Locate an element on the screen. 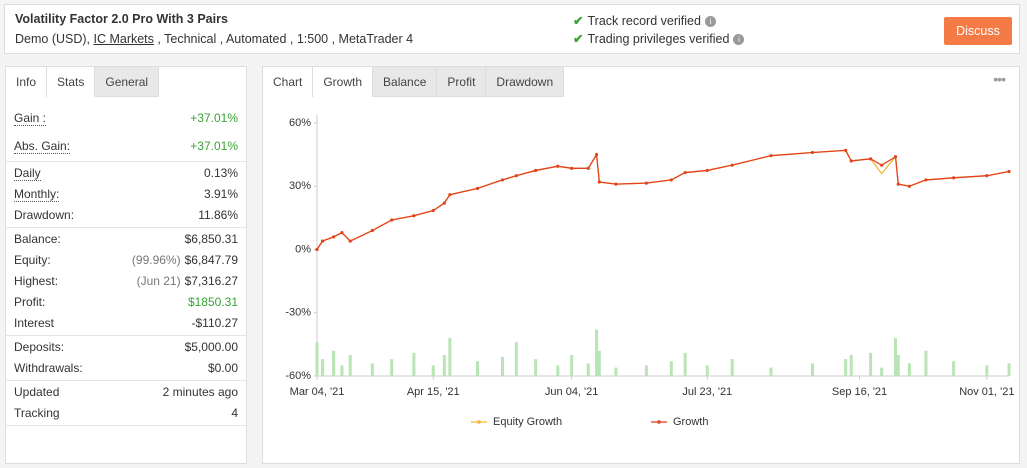 The image size is (1027, 468). tab: Growth is located at coordinates (343, 82).